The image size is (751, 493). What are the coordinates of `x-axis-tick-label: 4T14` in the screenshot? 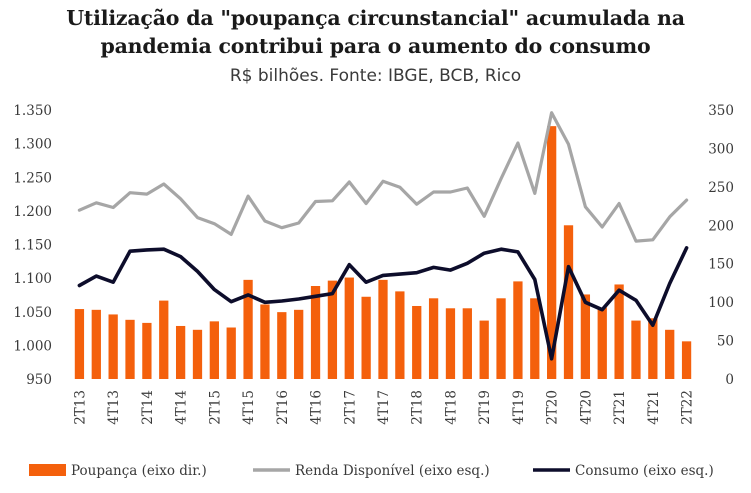 It's located at (182, 407).